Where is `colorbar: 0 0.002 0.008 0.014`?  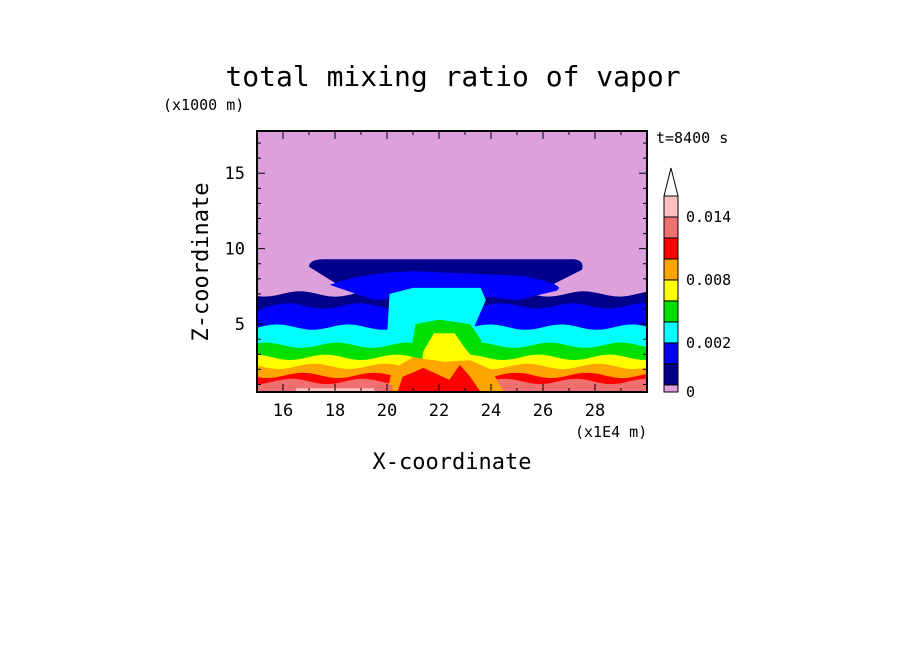 colorbar: 0 0.002 0.008 0.014 is located at coordinates (697, 284).